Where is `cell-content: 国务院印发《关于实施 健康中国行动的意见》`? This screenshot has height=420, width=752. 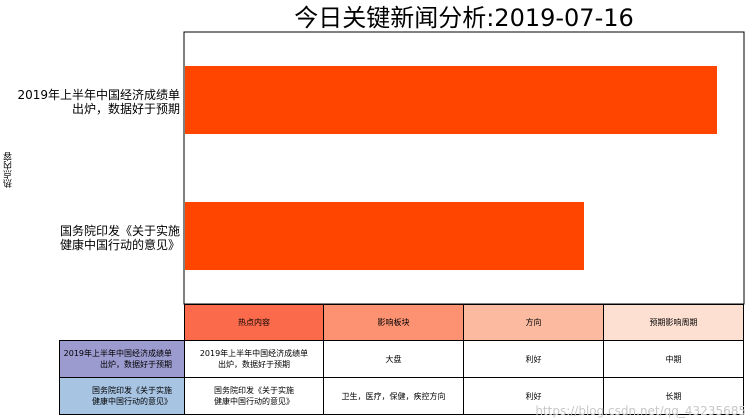 cell-content: 国务院印发《关于实施 健康中国行动的意见》 is located at coordinates (254, 396).